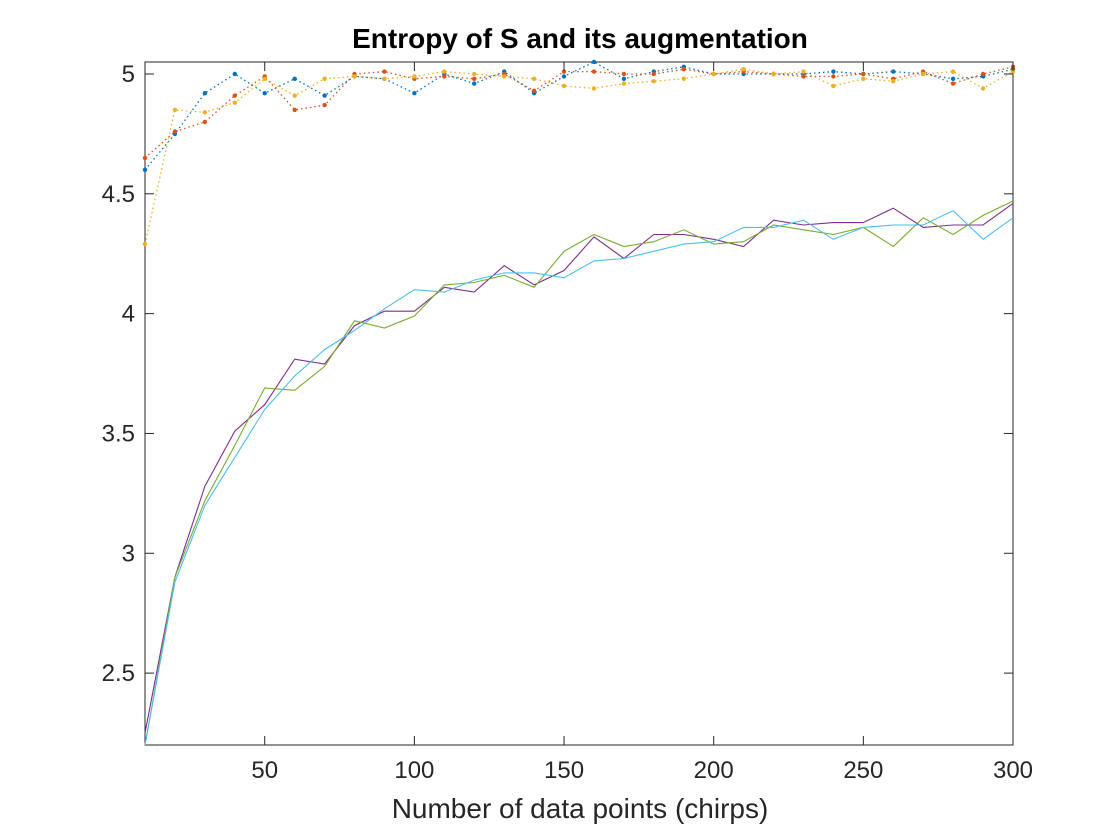 Image resolution: width=1120 pixels, height=840 pixels. Describe the element at coordinates (1013, 770) in the screenshot. I see `x-tick-label: 300` at that location.